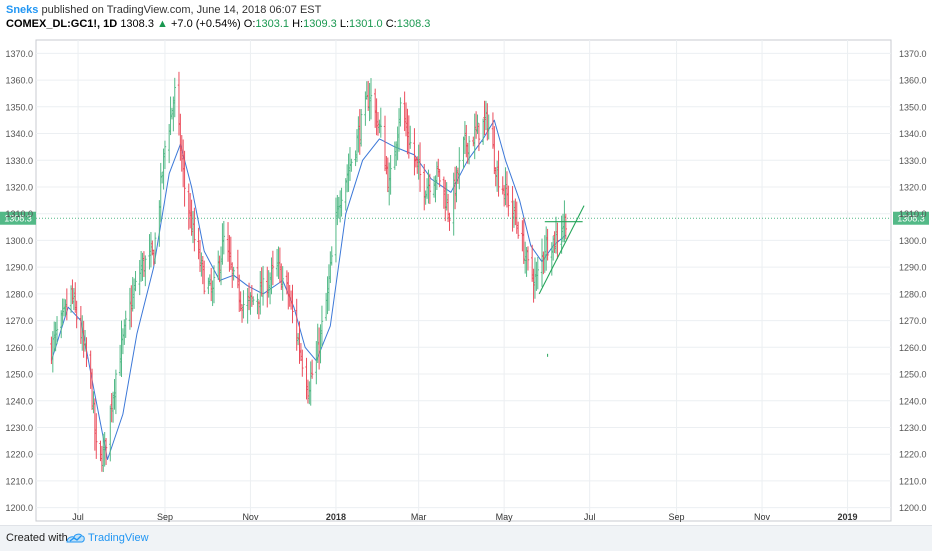  What do you see at coordinates (162, 24) in the screenshot?
I see `up-arrow-icon: ▲` at bounding box center [162, 24].